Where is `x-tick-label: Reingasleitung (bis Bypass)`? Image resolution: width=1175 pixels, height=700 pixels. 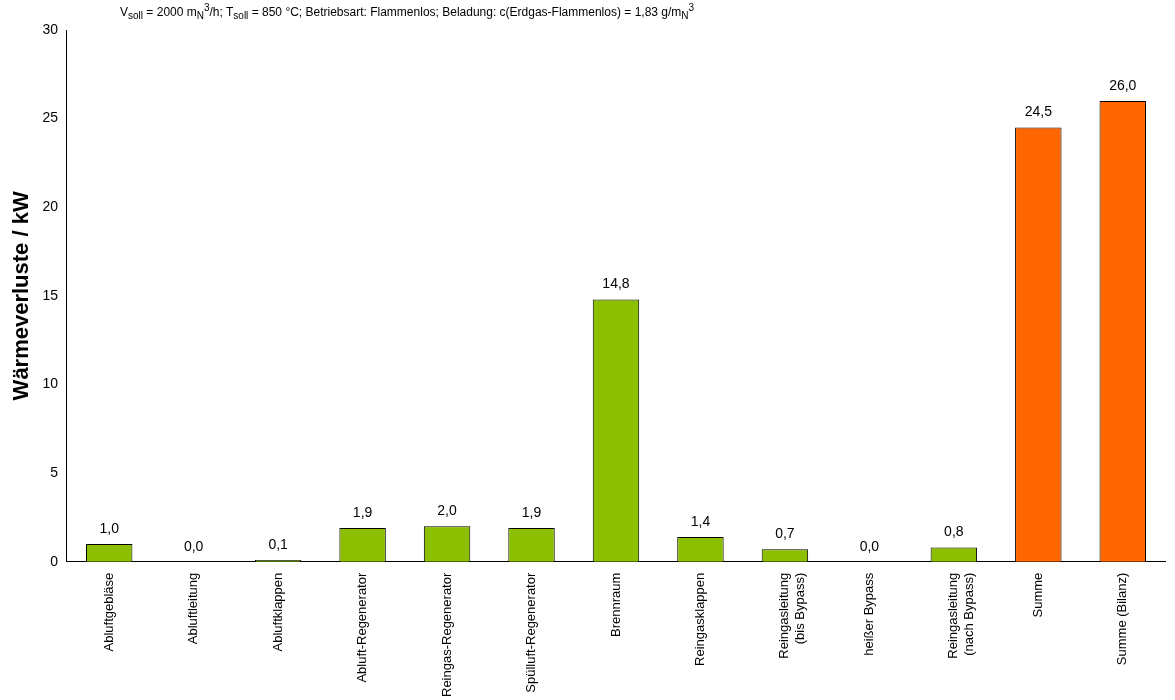
x-tick-label: Reingasleitung (bis Bypass) is located at coordinates (792, 615).